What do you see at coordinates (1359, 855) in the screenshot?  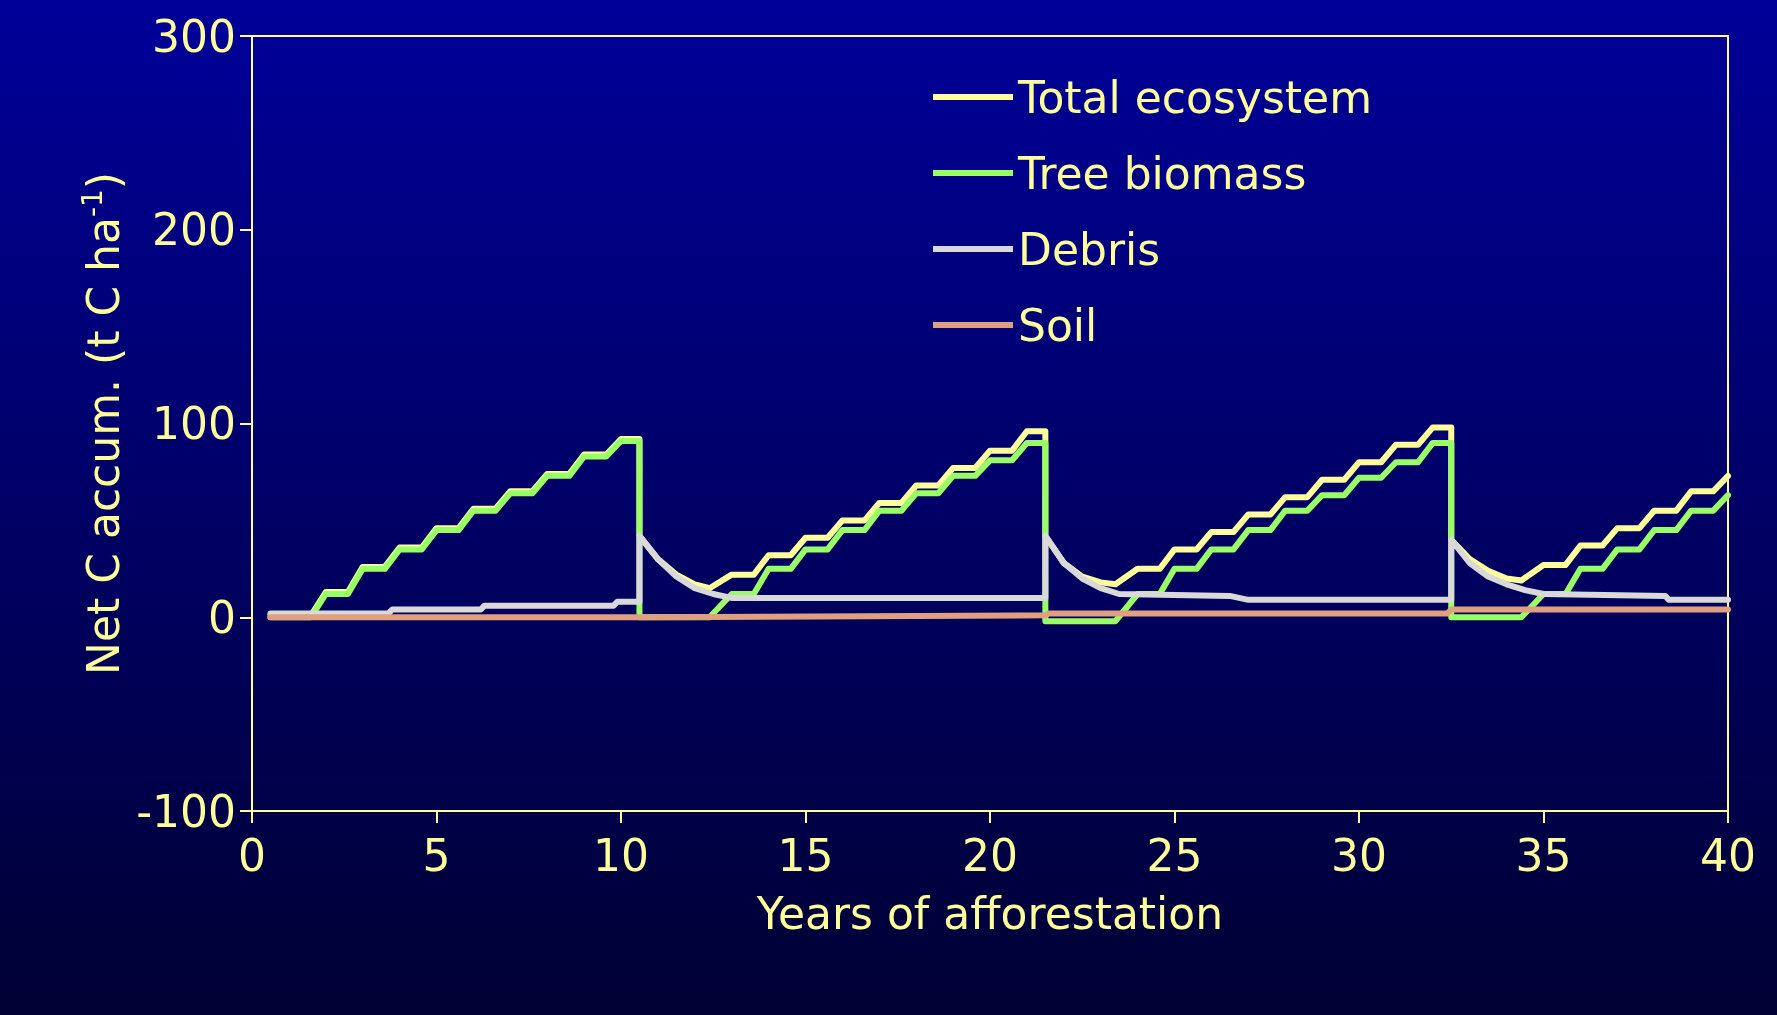 I see `x-tick-label: 30` at bounding box center [1359, 855].